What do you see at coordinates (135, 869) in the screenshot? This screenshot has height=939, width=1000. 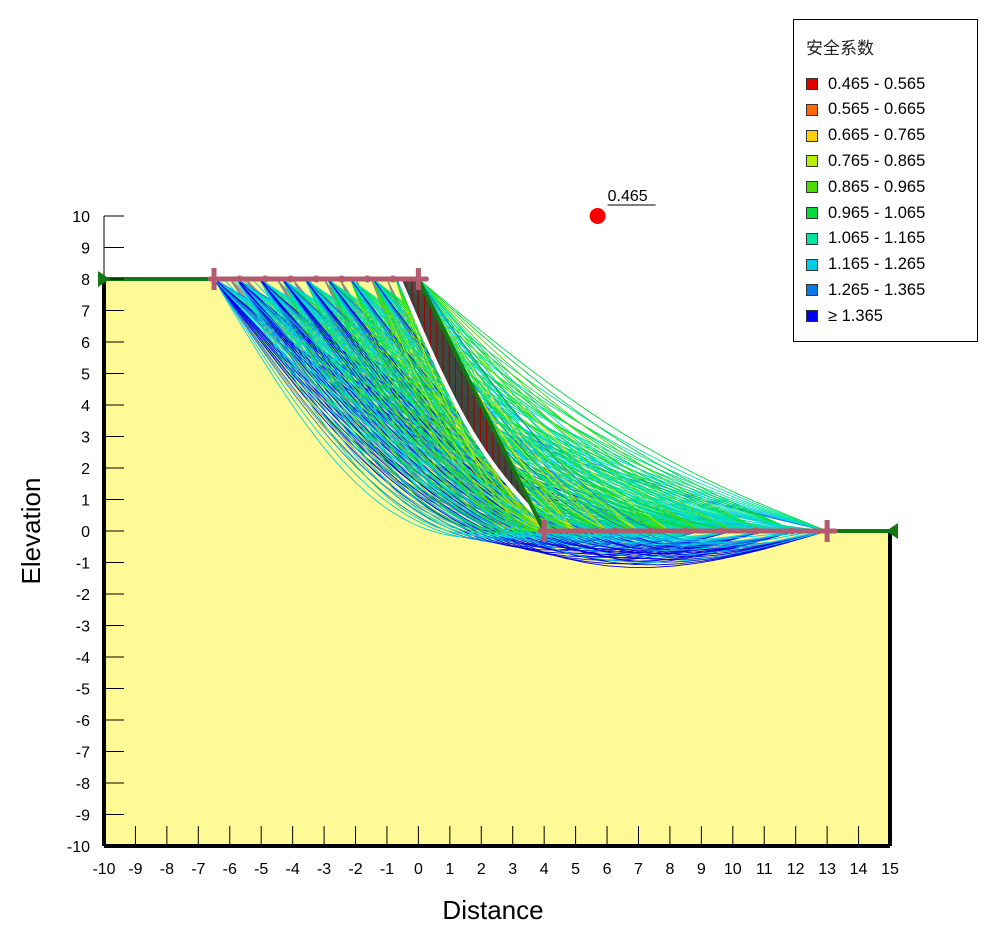 I see `x-tick-label: -9` at bounding box center [135, 869].